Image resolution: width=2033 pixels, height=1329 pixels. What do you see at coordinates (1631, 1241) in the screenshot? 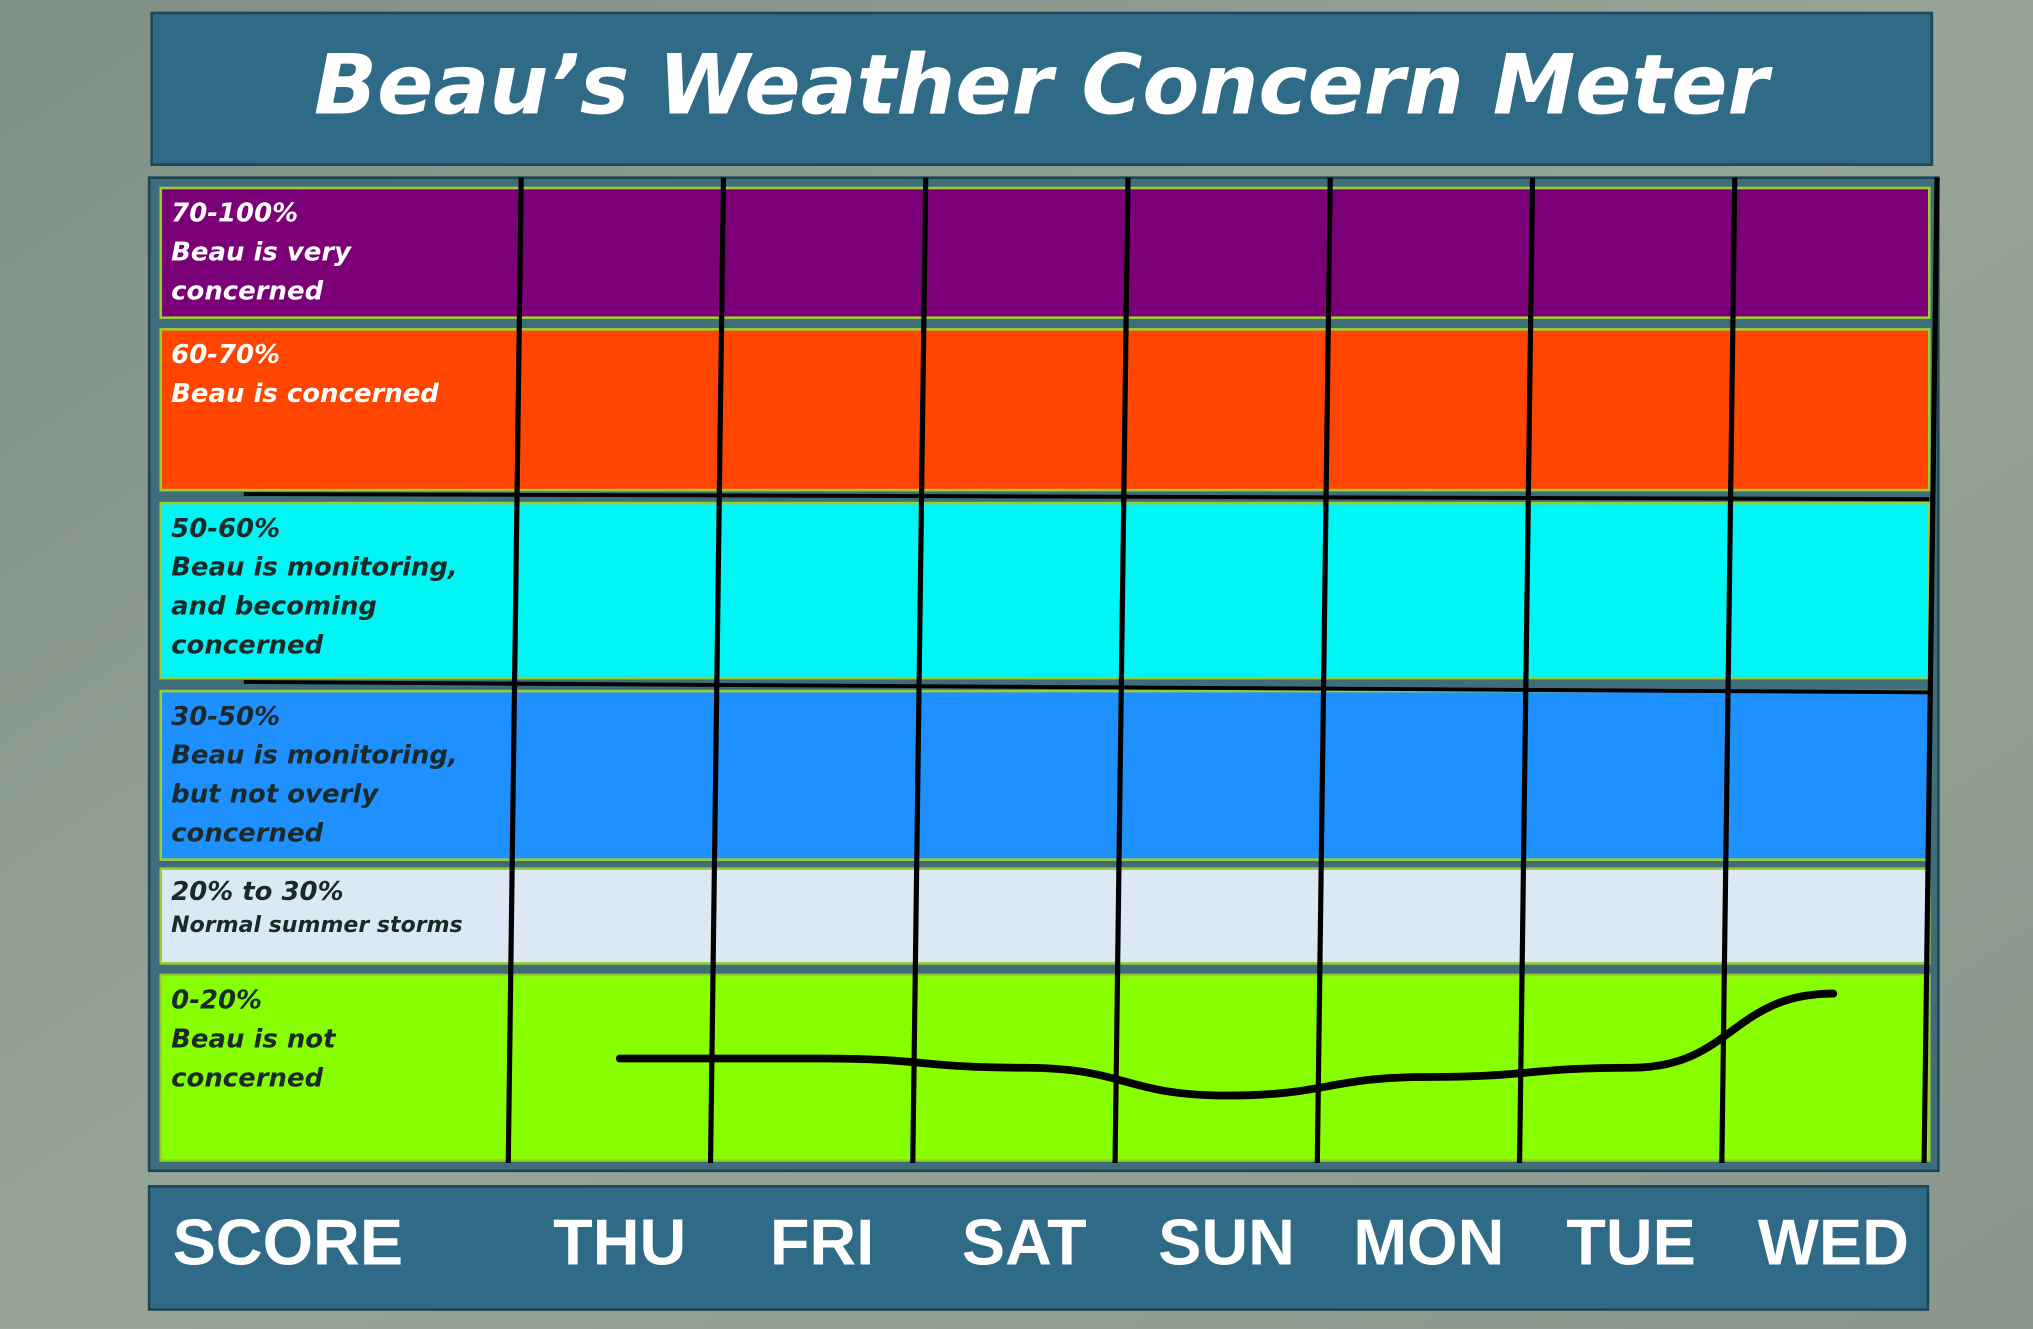
I see `x-tick-label: TUE` at bounding box center [1631, 1241].